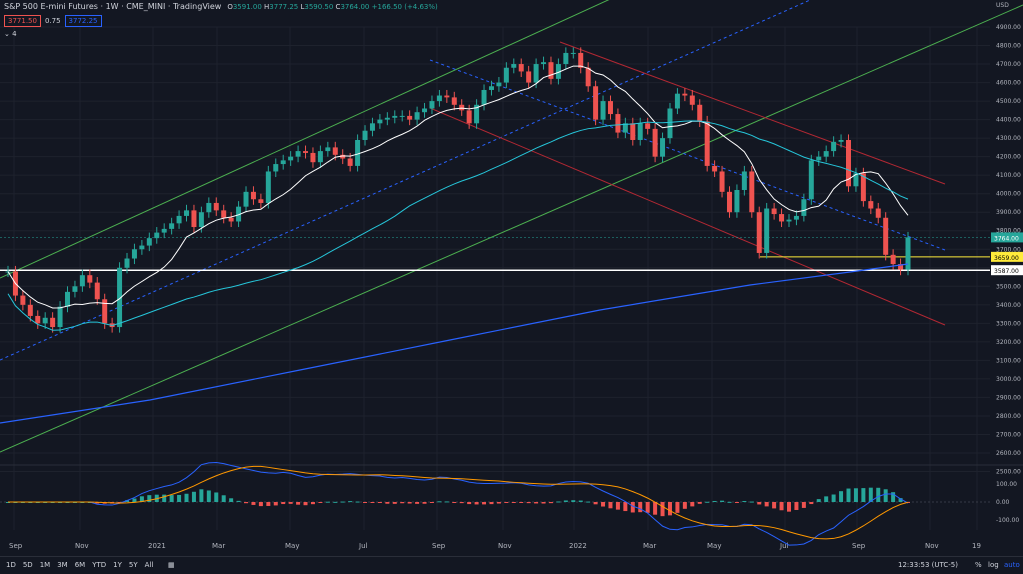 The image size is (1023, 574). Describe the element at coordinates (1008, 379) in the screenshot. I see `price-tick-label: 3000.00` at that location.